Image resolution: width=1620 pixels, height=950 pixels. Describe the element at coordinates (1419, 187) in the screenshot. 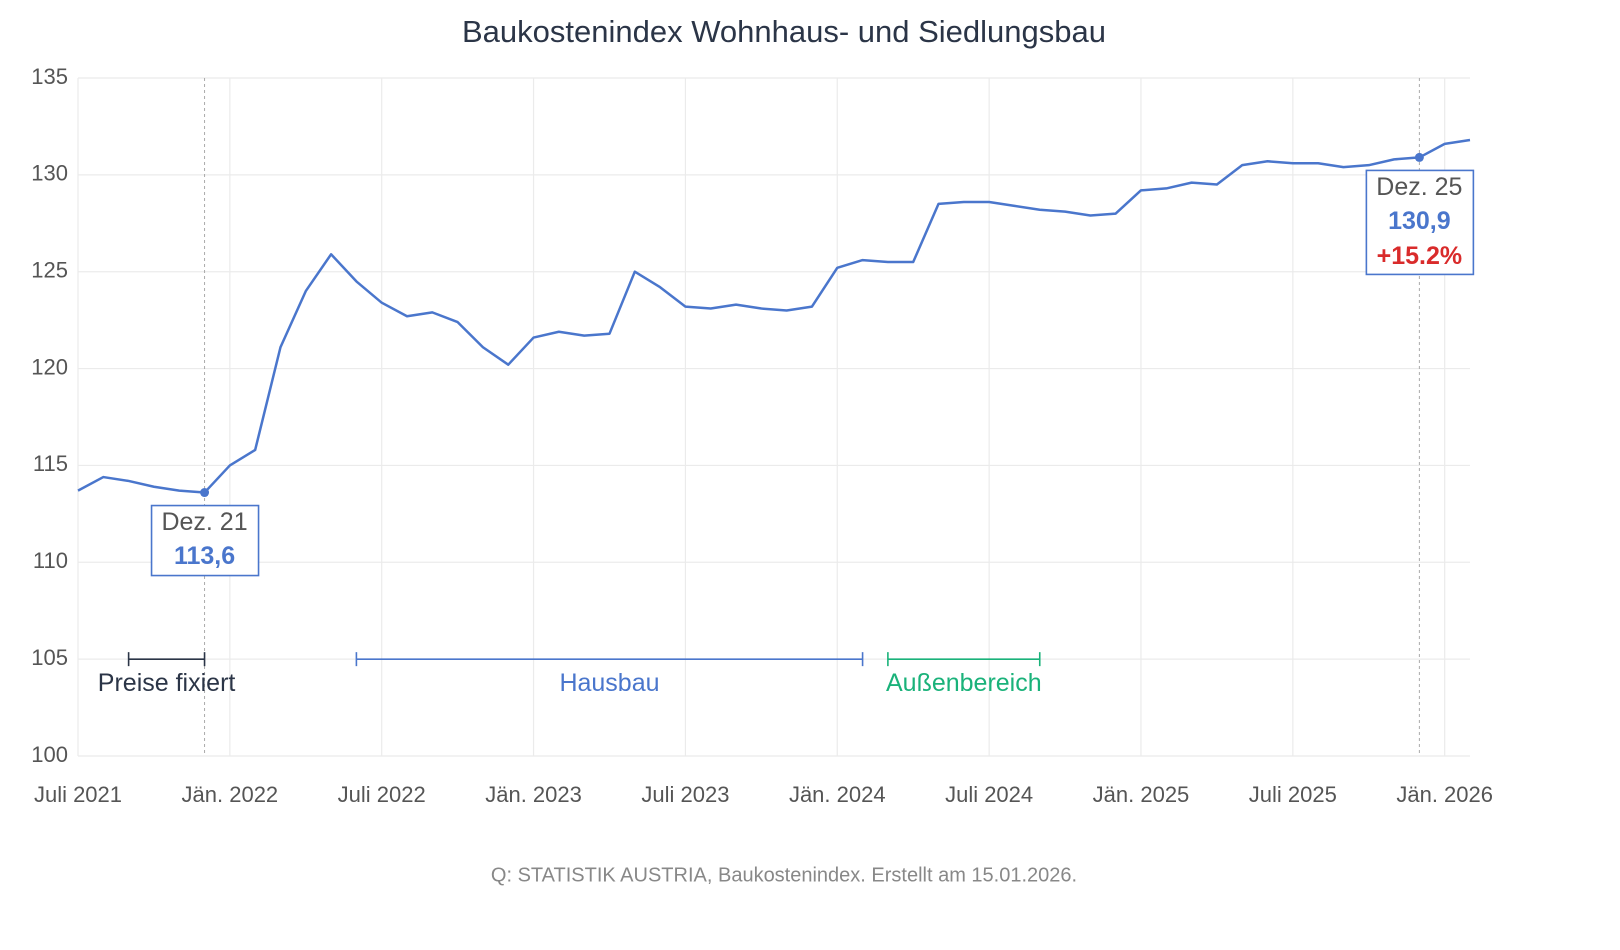

I see `annotation-date: Dez. 25` at that location.